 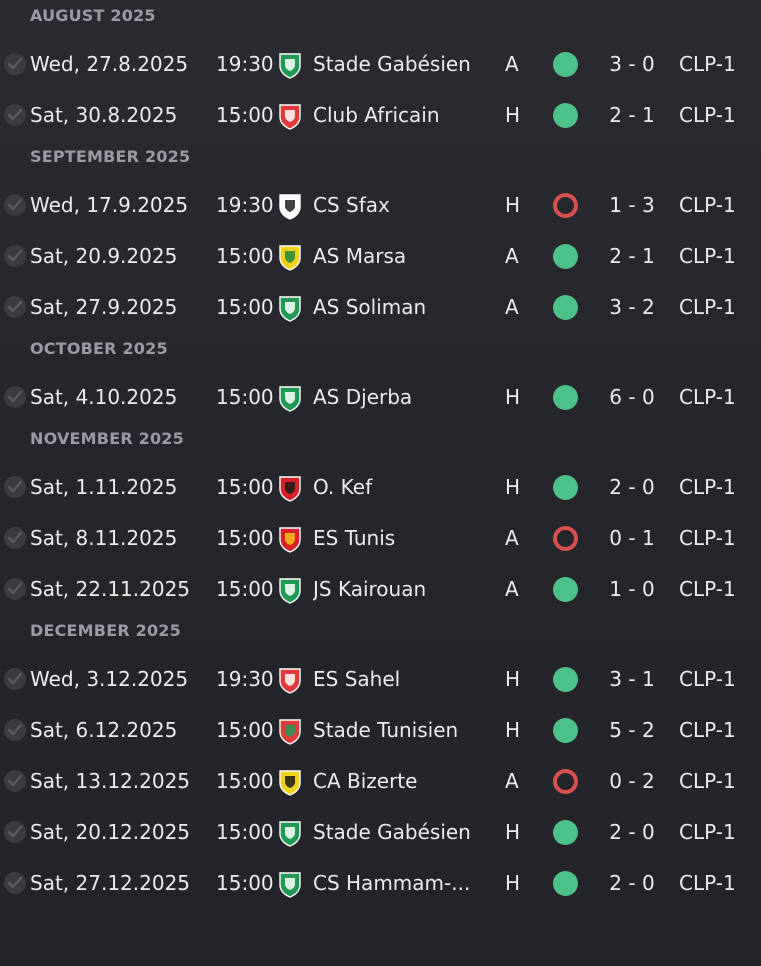 What do you see at coordinates (245, 64) in the screenshot?
I see `kickoff-time: 19:30` at bounding box center [245, 64].